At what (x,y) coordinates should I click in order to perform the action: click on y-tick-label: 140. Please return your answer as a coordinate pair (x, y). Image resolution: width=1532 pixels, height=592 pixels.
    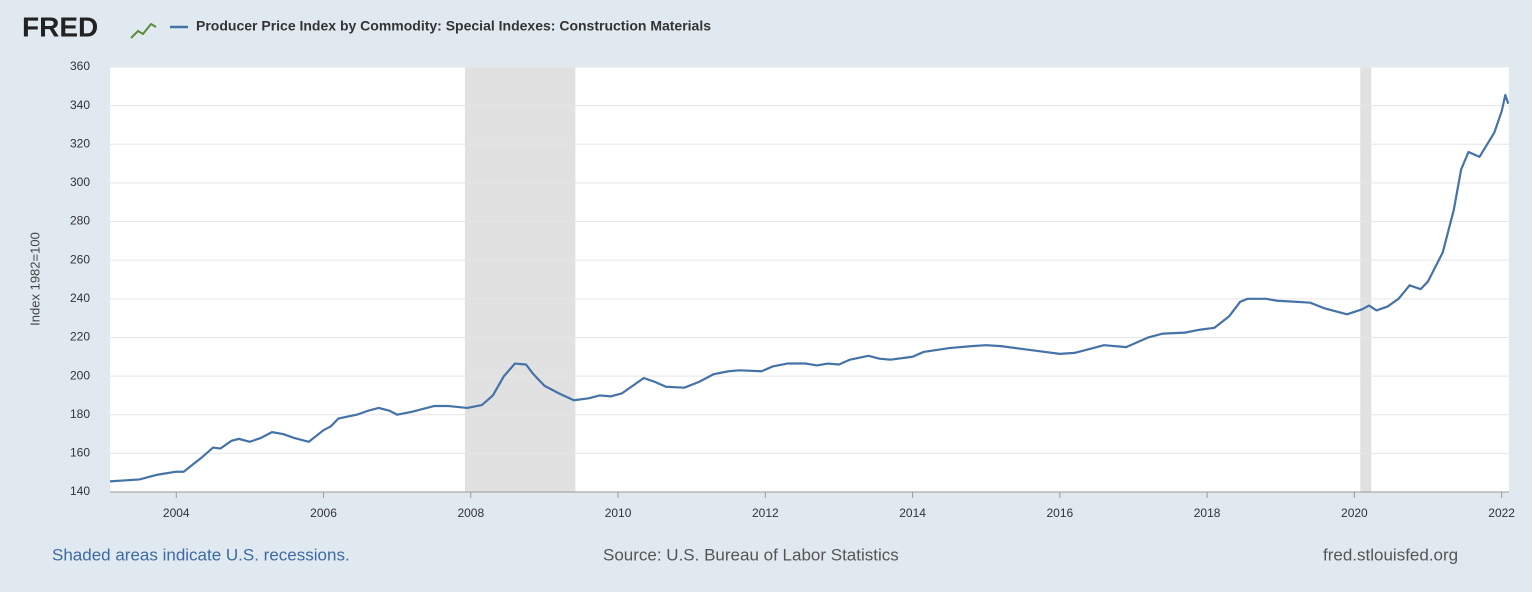
    Looking at the image, I should click on (80, 491).